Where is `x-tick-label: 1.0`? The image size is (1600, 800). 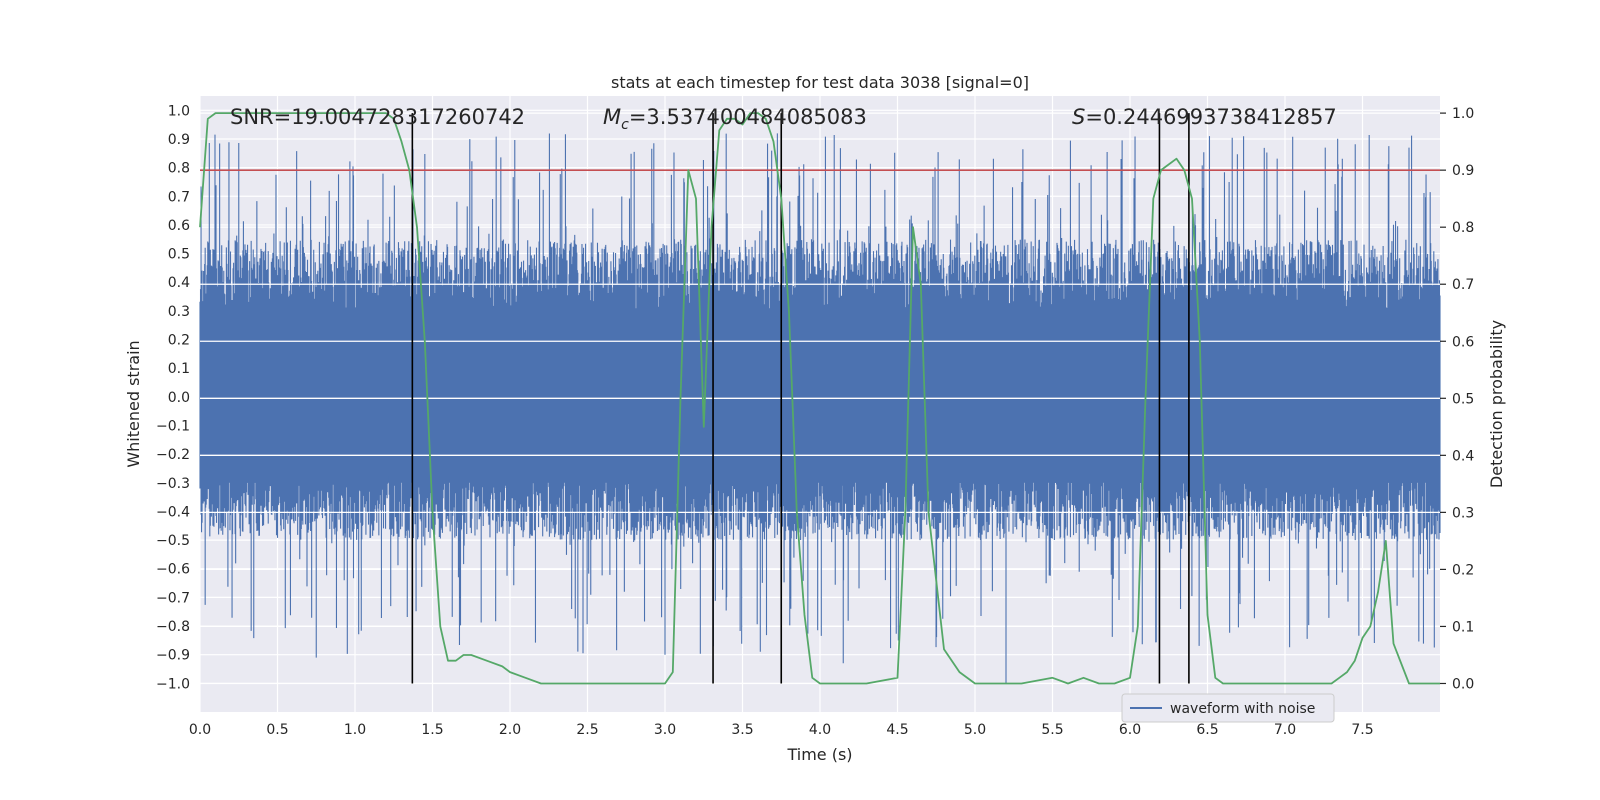 x-tick-label: 1.0 is located at coordinates (355, 730).